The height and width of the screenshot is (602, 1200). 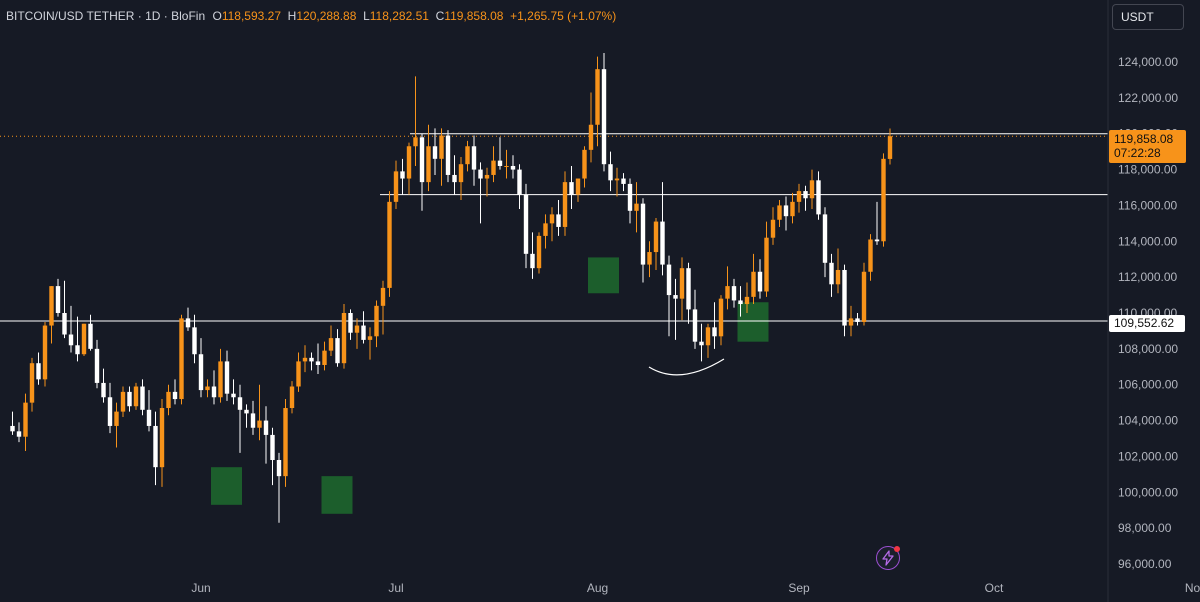 What do you see at coordinates (695, 588) in the screenshot?
I see `time-axis: Jun Jul Aug Sep Oct Nov` at bounding box center [695, 588].